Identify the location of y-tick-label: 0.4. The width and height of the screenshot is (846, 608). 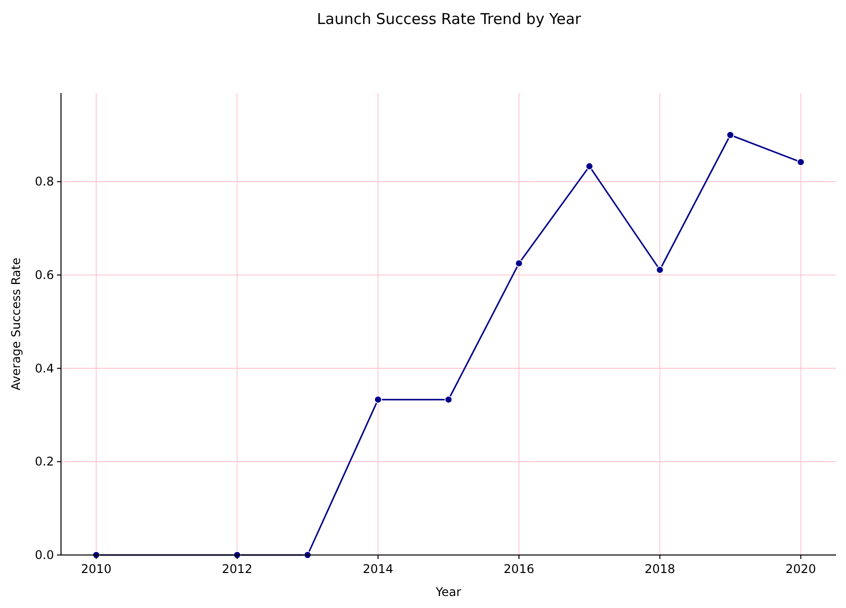
(44, 368).